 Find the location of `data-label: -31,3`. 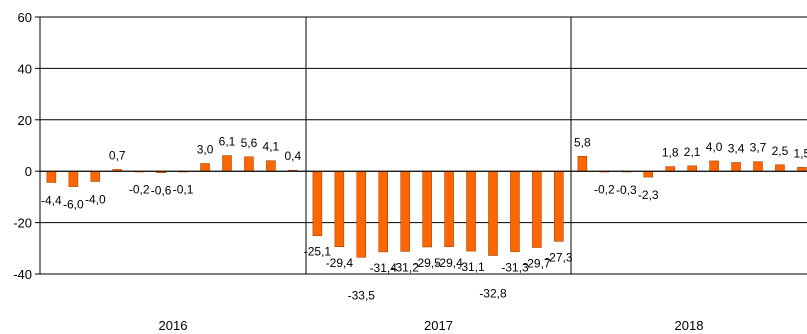

data-label: -31,3 is located at coordinates (515, 268).